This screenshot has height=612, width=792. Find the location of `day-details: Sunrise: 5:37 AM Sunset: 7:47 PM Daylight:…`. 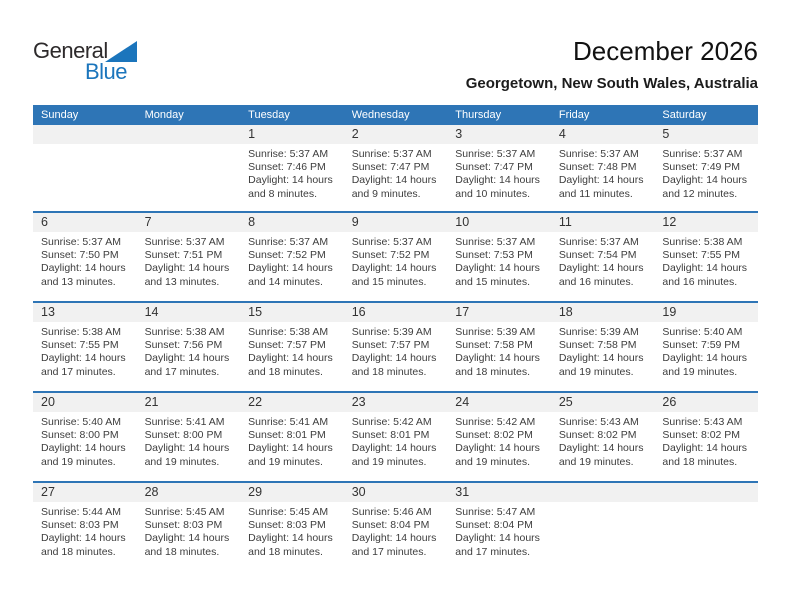

day-details: Sunrise: 5:37 AM Sunset: 7:47 PM Daylight:… is located at coordinates (499, 172).